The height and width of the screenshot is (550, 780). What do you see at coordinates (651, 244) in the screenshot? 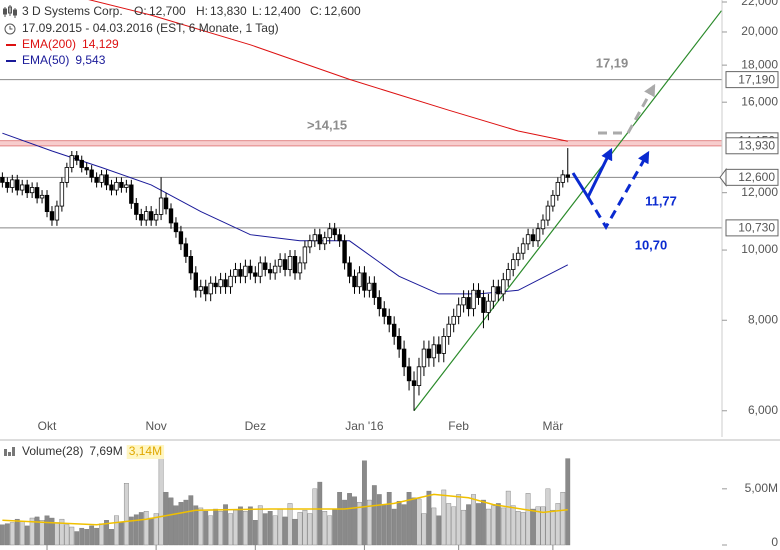
I see `annotation: 10,70` at bounding box center [651, 244].